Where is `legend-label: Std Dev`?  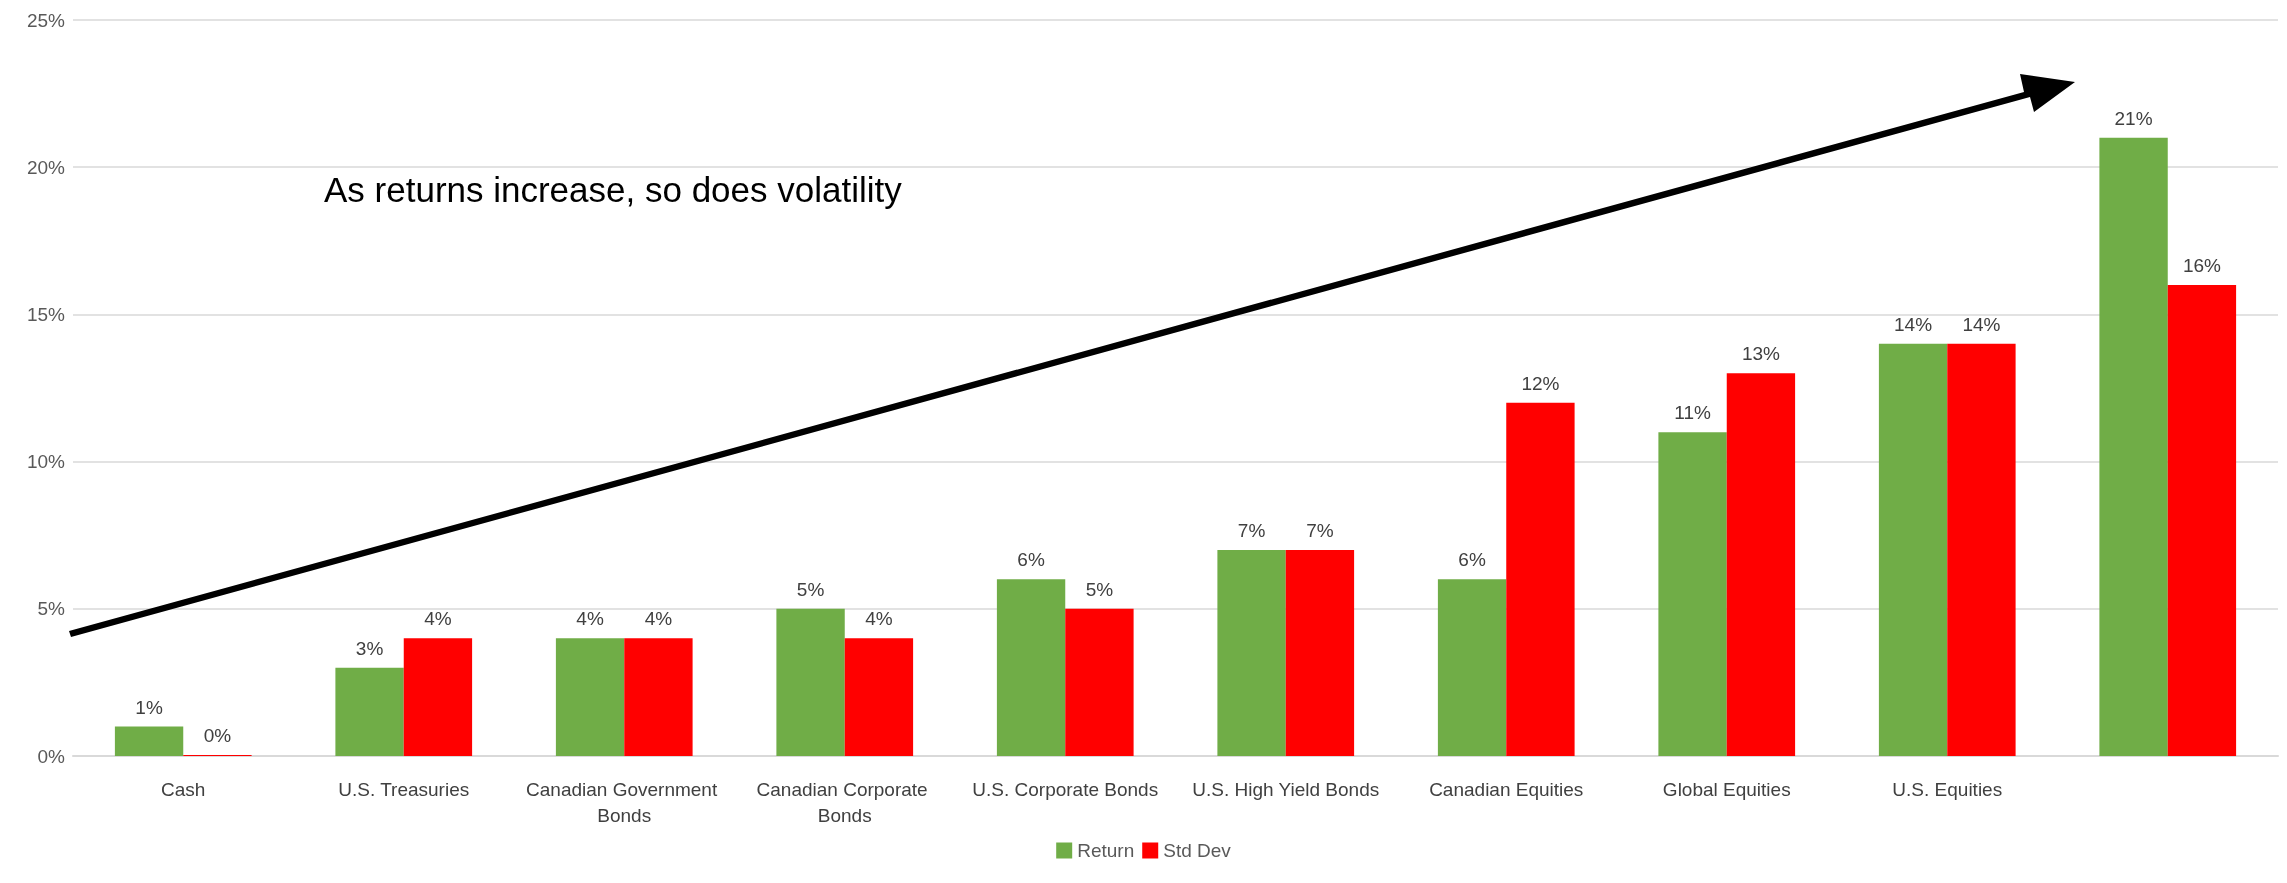
legend-label: Std Dev is located at coordinates (1197, 850).